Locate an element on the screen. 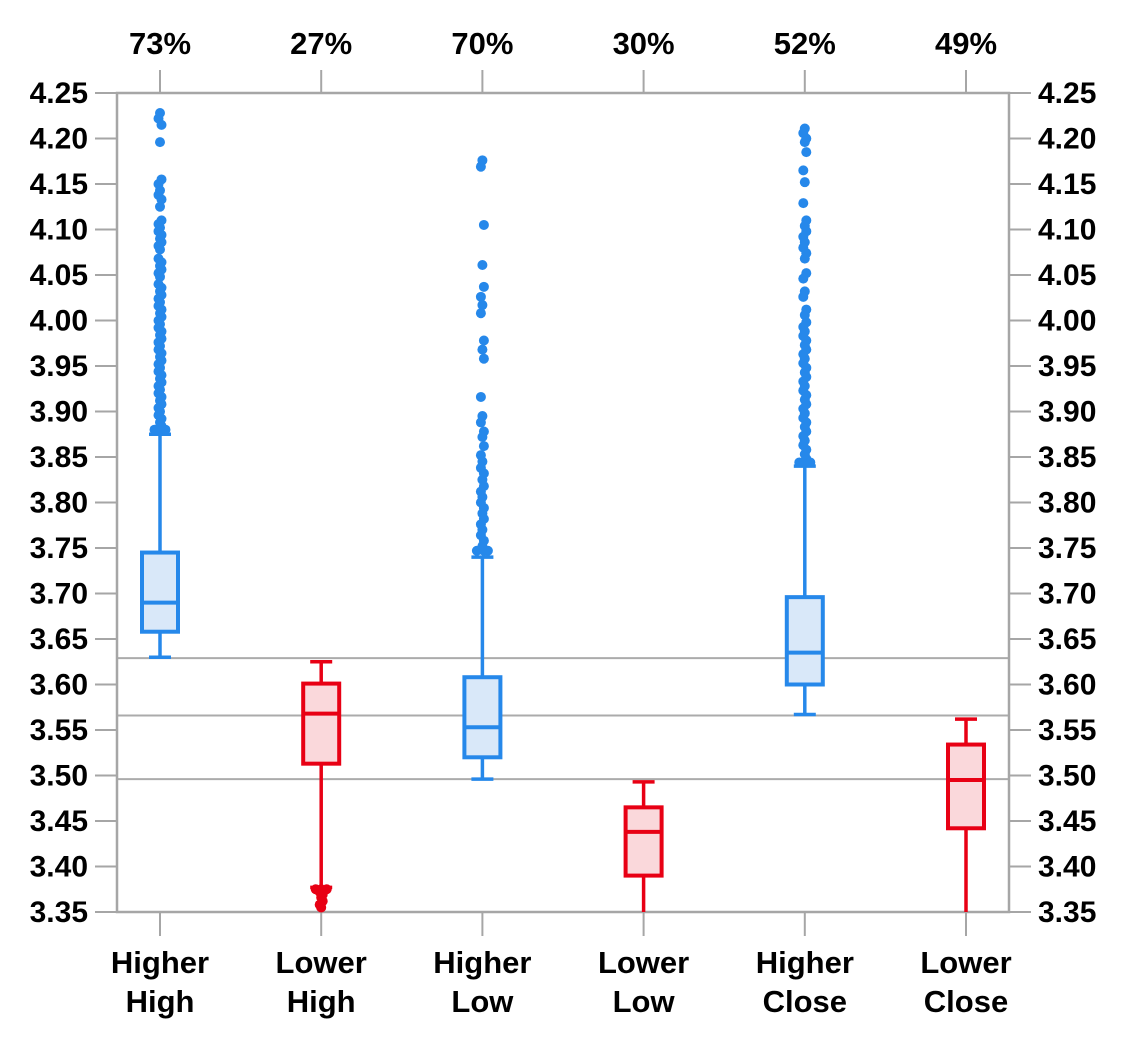 The image size is (1125, 1055). y-axis-tick-label-left: 3.35 is located at coordinates (59, 912).